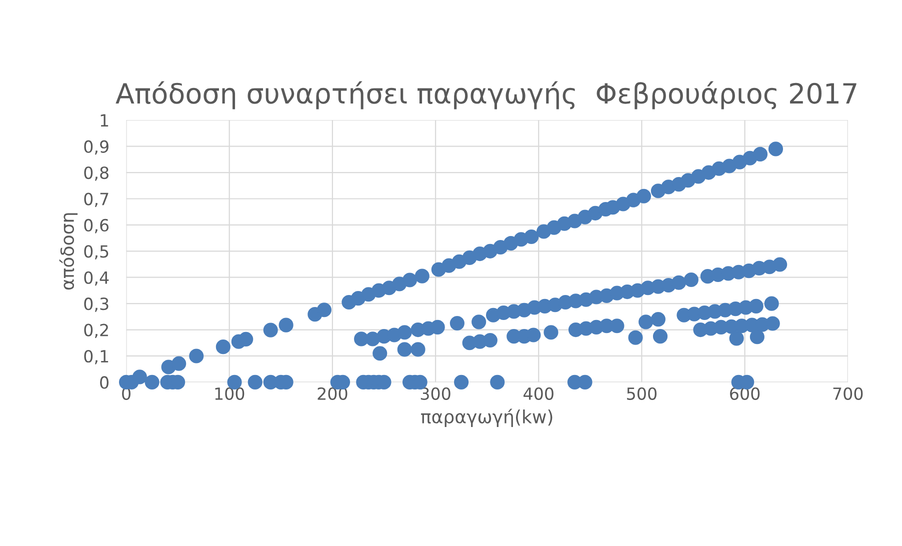  I want to click on y-tick-label: 0,7, so click(96, 200).